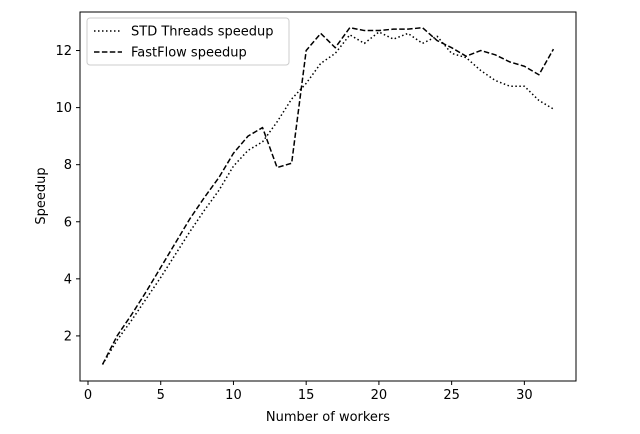 The width and height of the screenshot is (640, 434). Describe the element at coordinates (68, 336) in the screenshot. I see `y-tick-label: 2` at that location.